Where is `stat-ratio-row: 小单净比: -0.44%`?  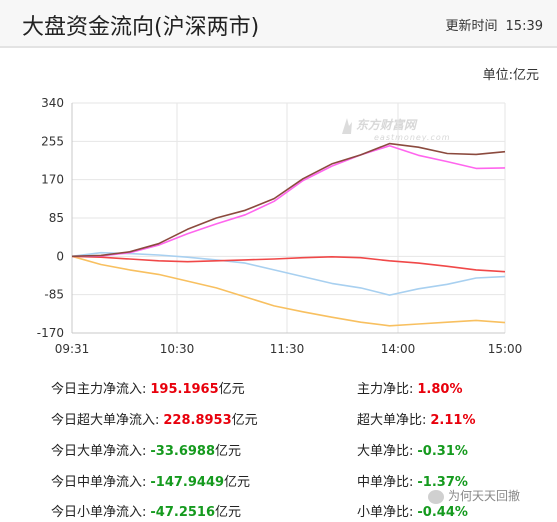 stat-ratio-row: 小单净比: -0.44% is located at coordinates (412, 510).